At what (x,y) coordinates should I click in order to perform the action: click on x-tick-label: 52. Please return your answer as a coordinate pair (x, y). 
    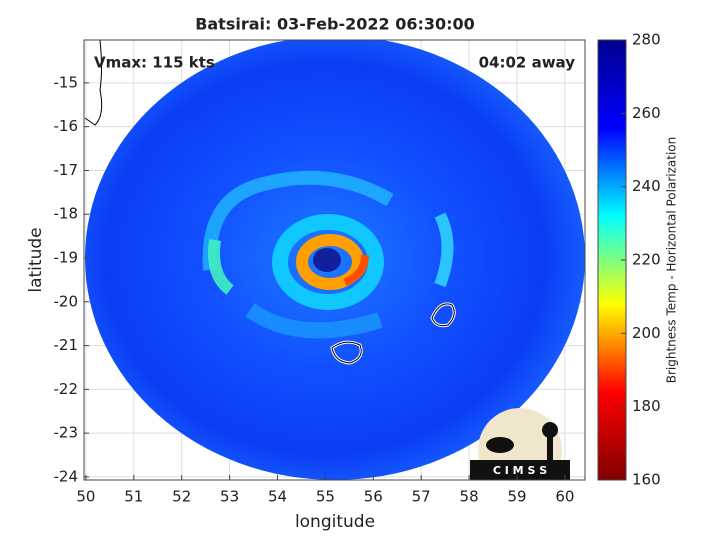
    Looking at the image, I should click on (181, 497).